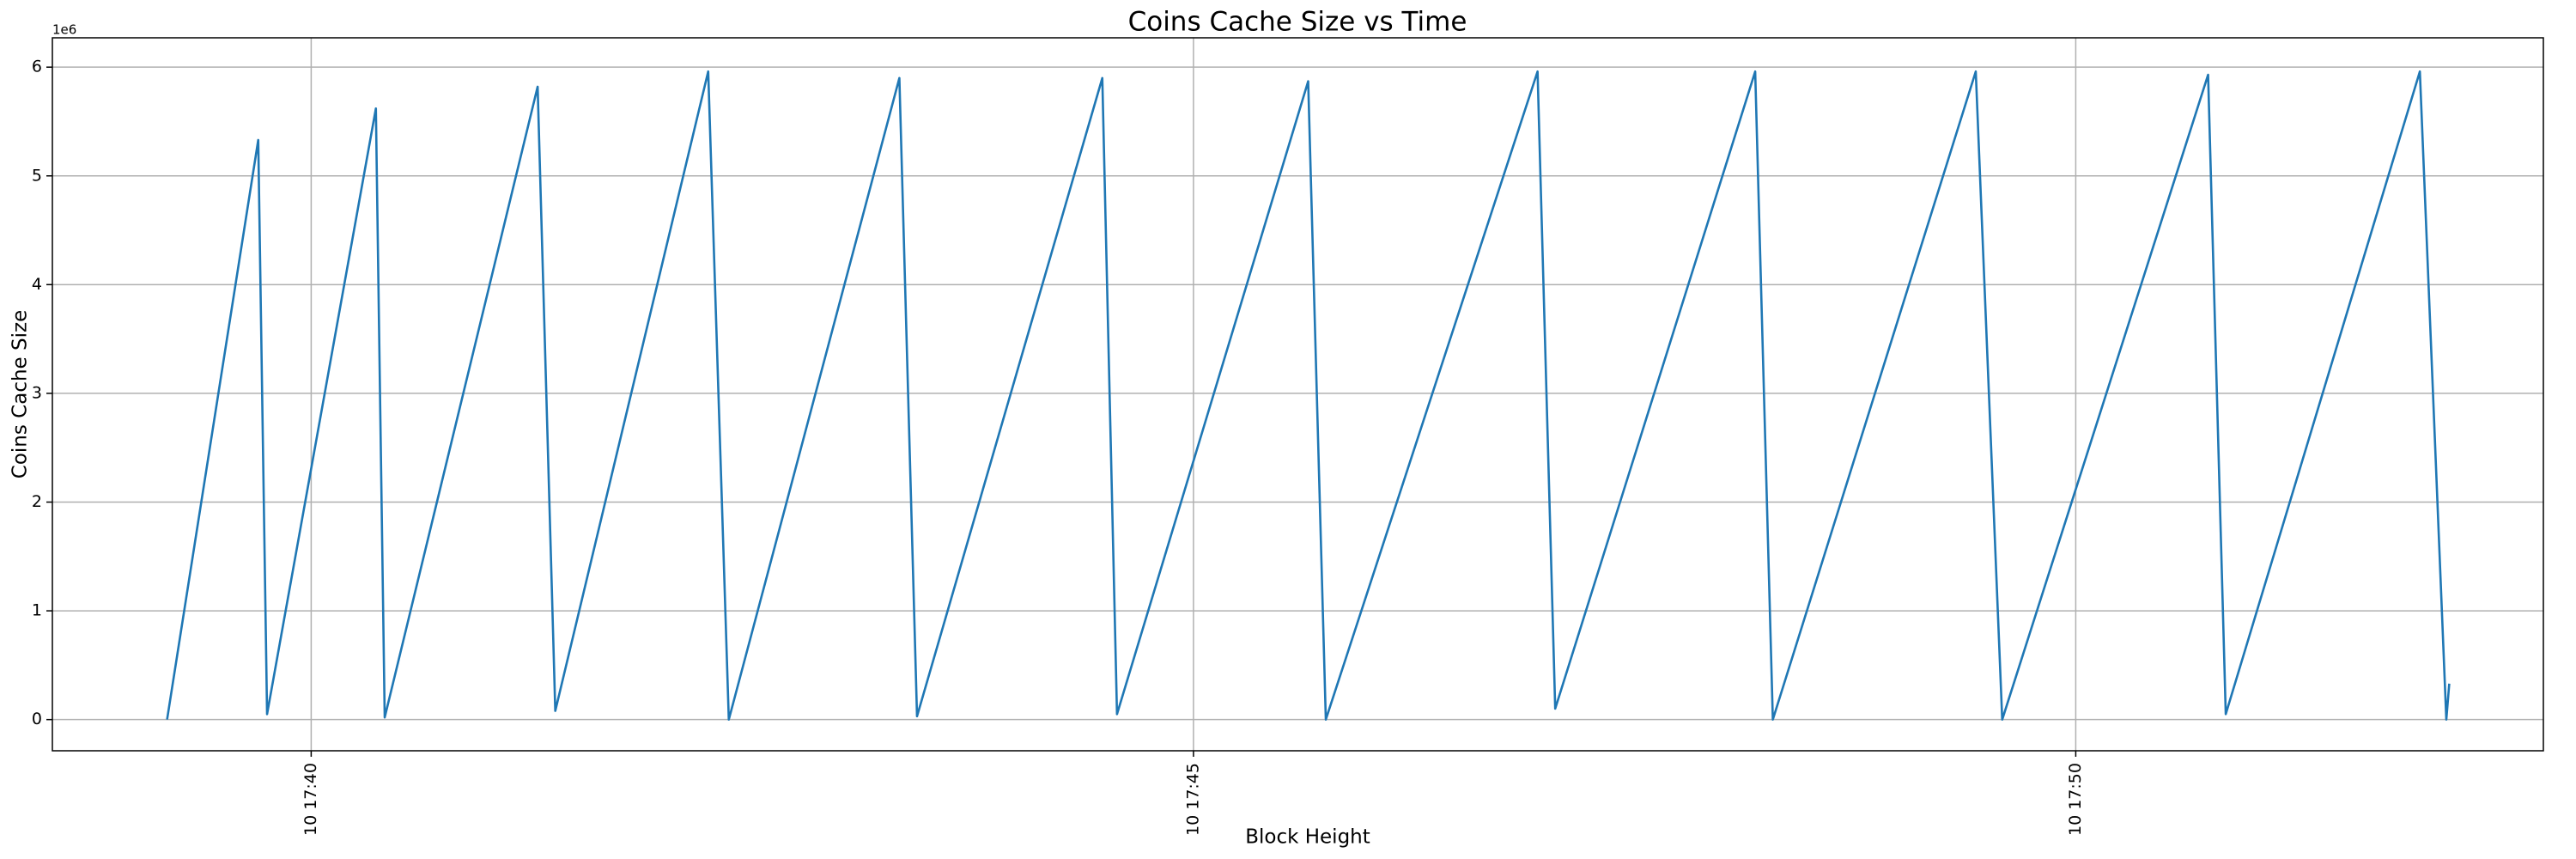 This screenshot has height=859, width=2576. I want to click on x-tick-label: 10 17:50, so click(2075, 799).